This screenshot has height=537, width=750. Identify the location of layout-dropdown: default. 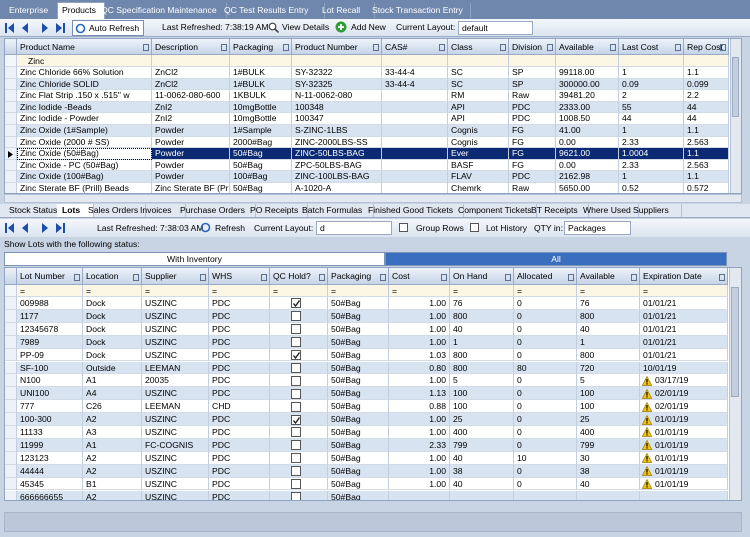
(495, 28).